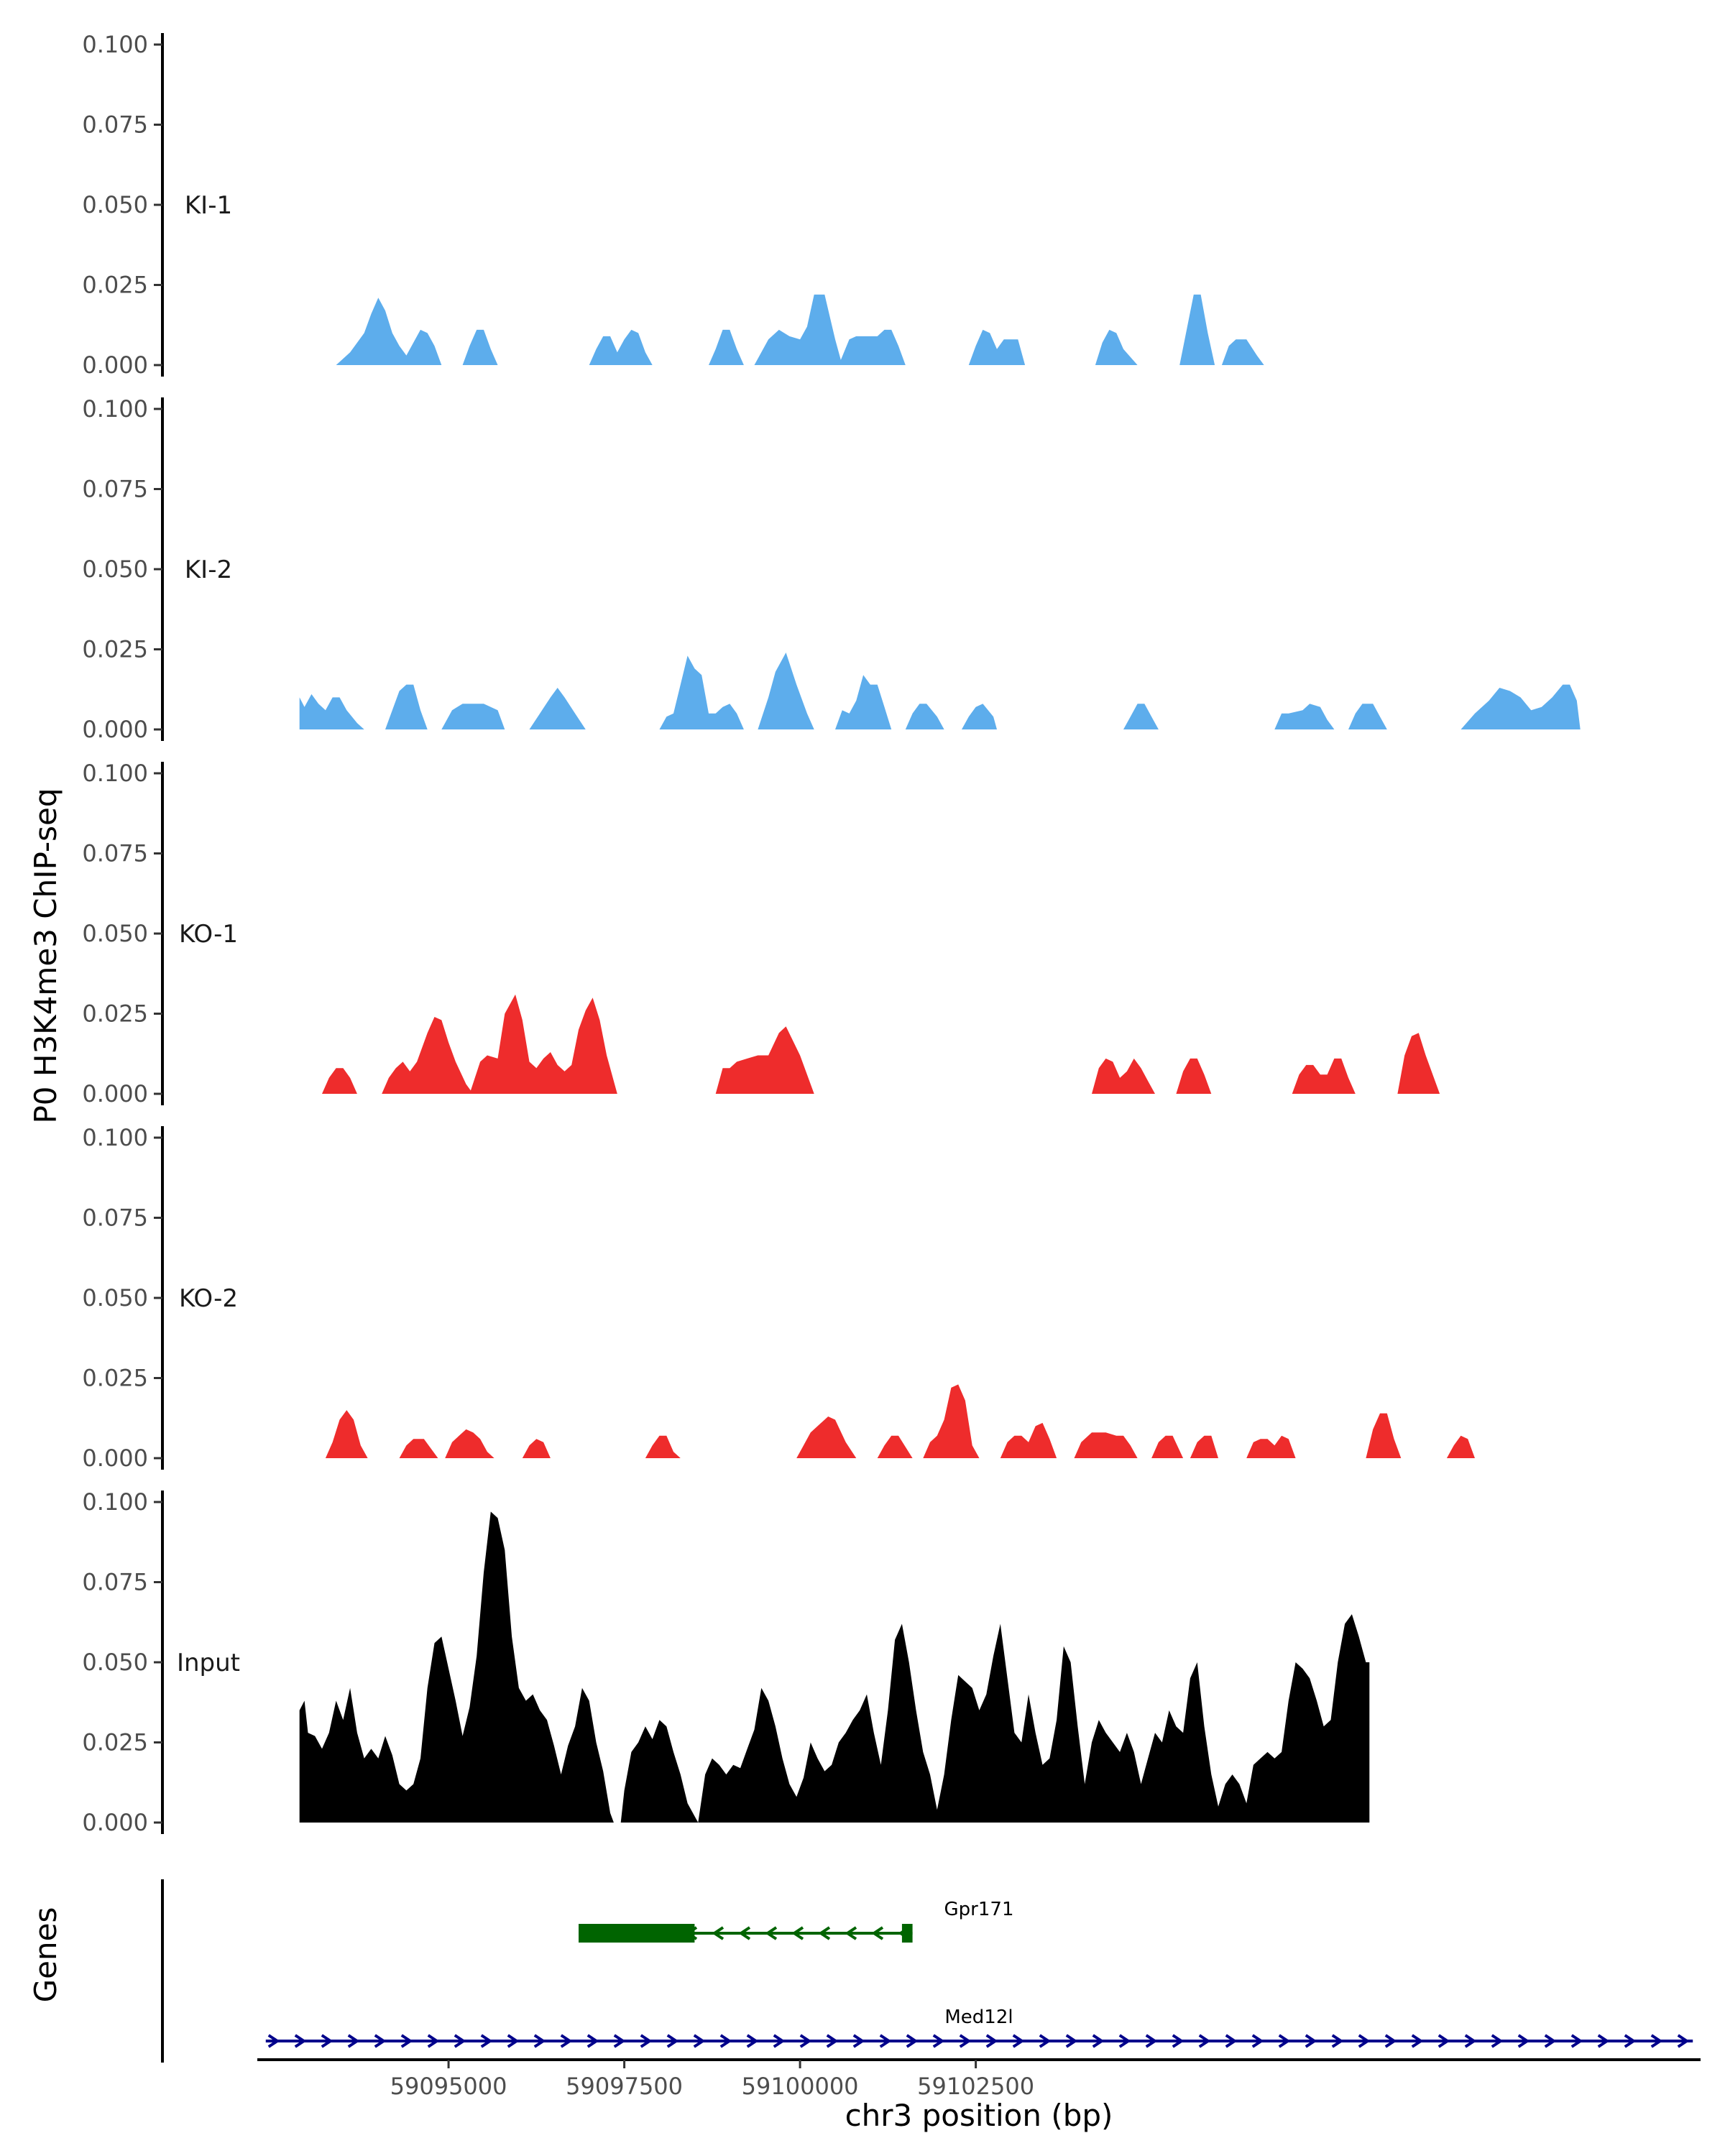 The width and height of the screenshot is (1725, 2156). Describe the element at coordinates (778, 1298) in the screenshot. I see `track-ko-2: 0.000 0.025 0.050 0.075 0.100 KO-2` at that location.